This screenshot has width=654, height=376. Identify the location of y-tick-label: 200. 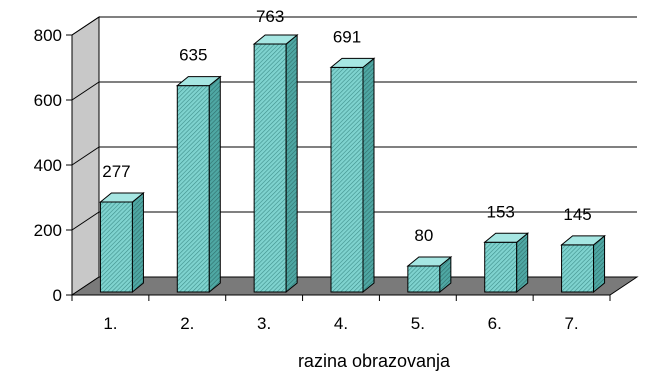
(48, 230).